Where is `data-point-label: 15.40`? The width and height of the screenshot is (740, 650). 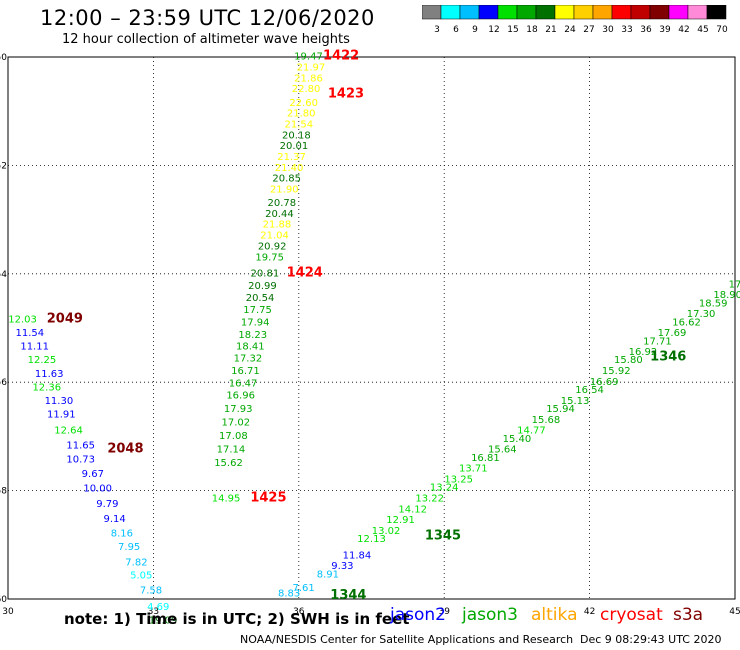 data-point-label: 15.40 is located at coordinates (517, 439).